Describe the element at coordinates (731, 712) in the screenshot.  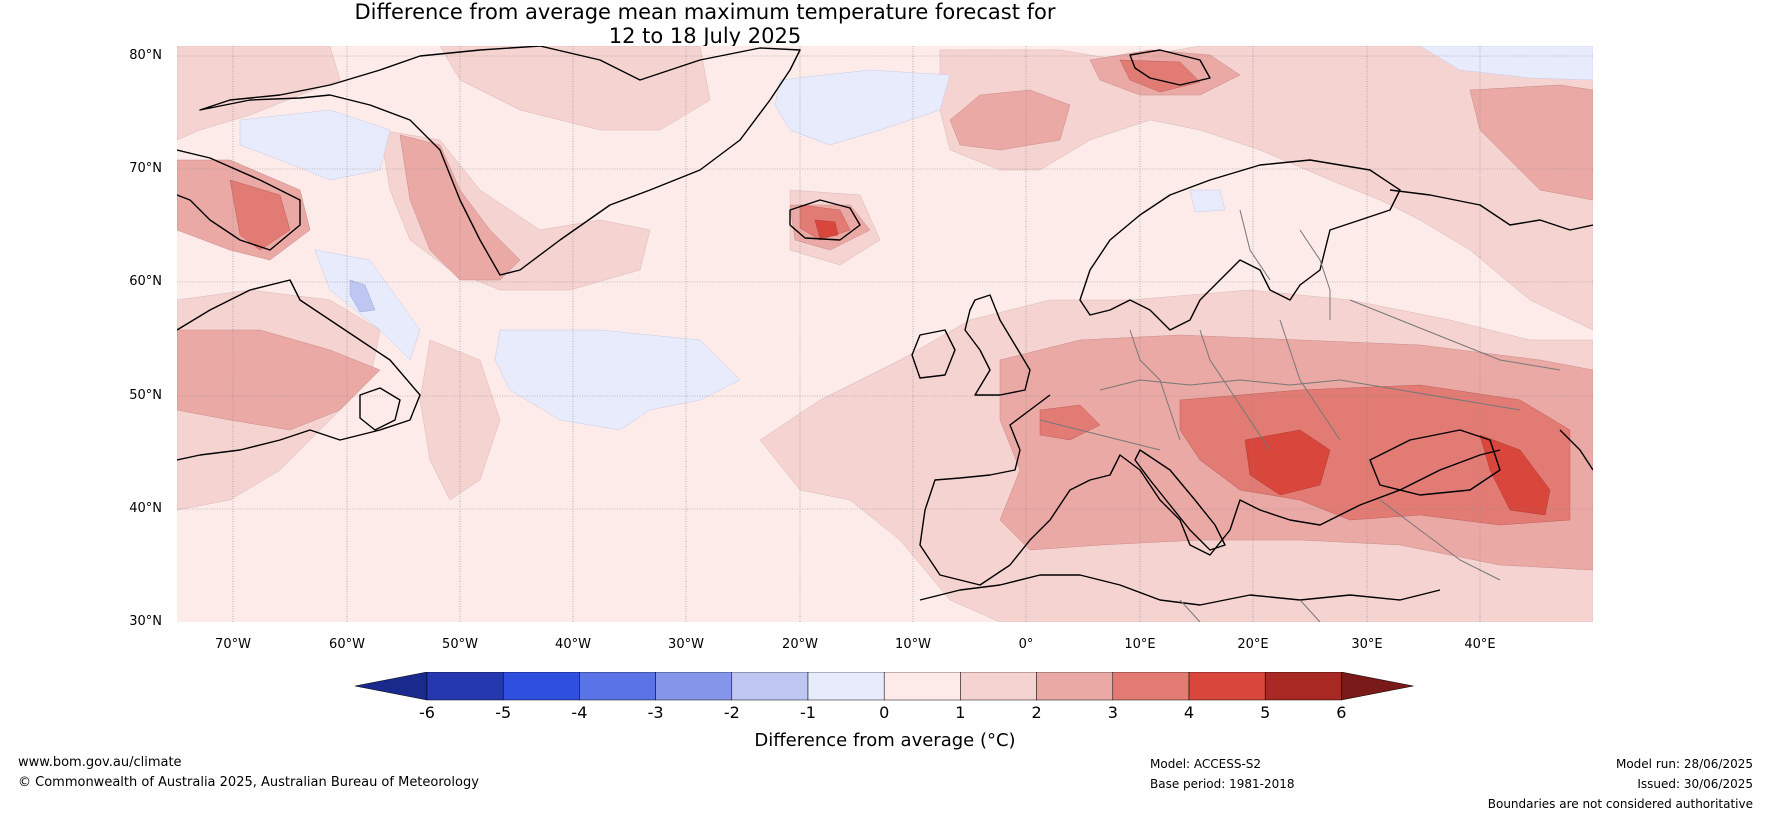
I see `colorbar-tick-label: -2` at that location.